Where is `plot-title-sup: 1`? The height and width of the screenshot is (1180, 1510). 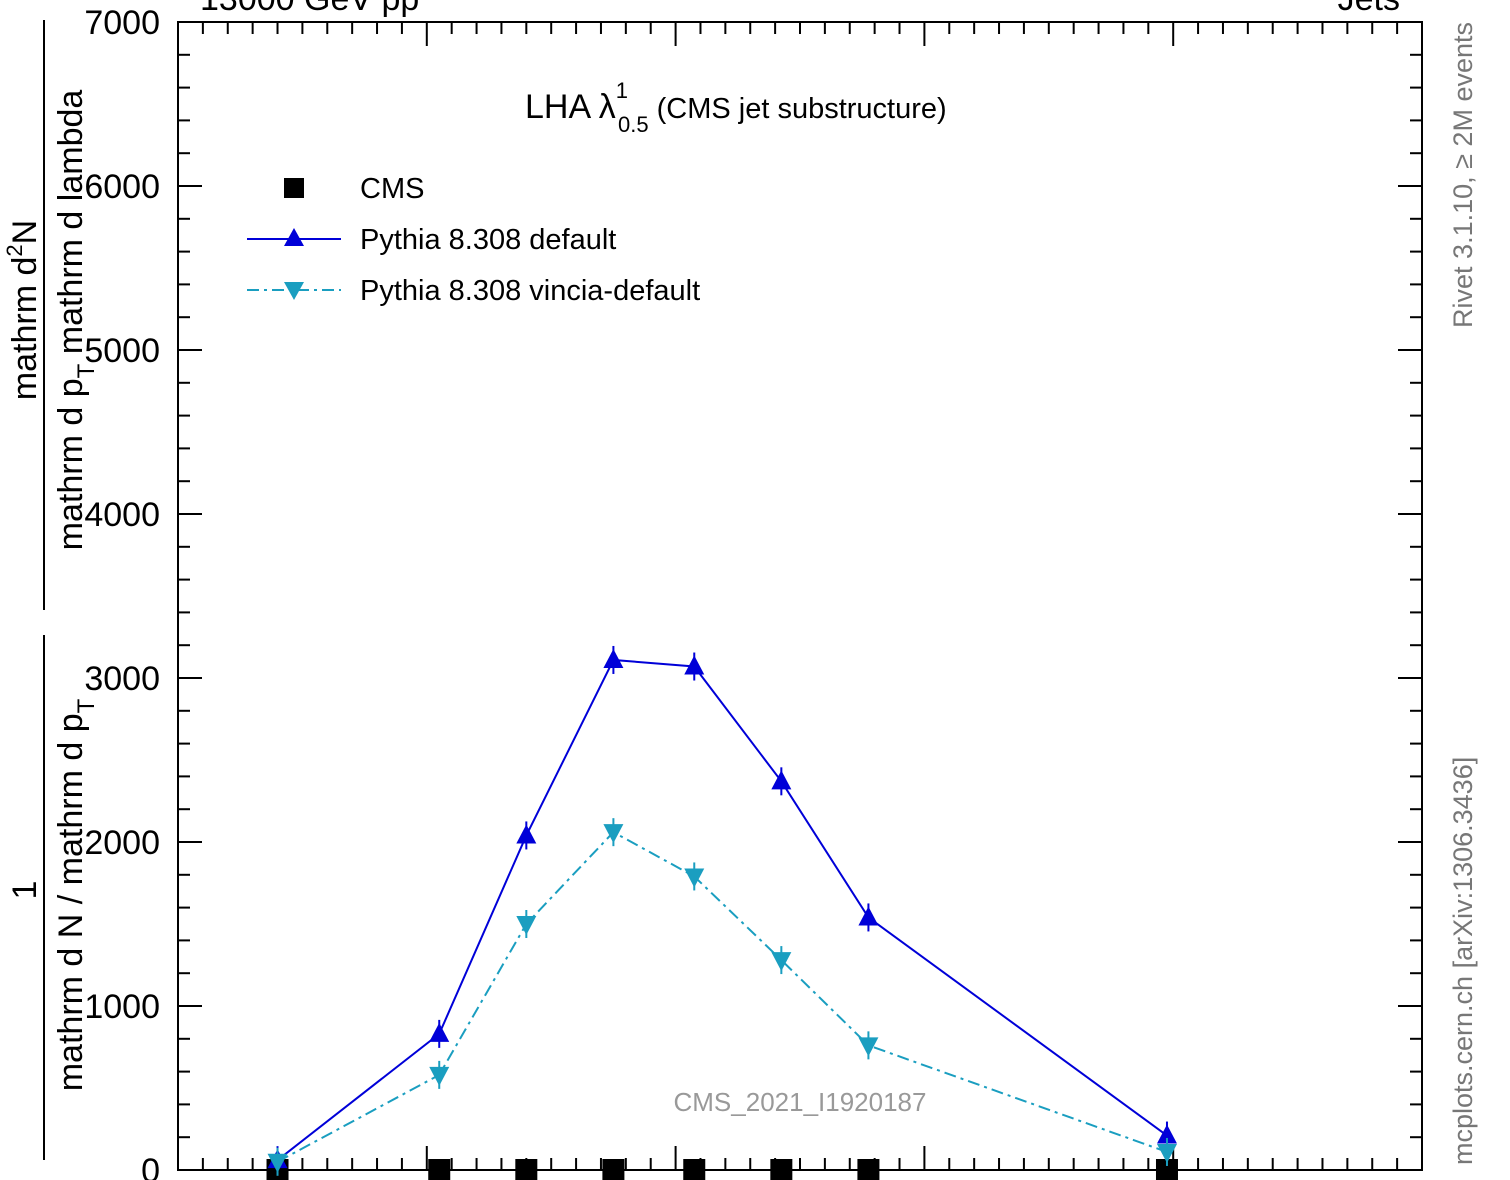
plot-title-sup: 1 is located at coordinates (622, 90).